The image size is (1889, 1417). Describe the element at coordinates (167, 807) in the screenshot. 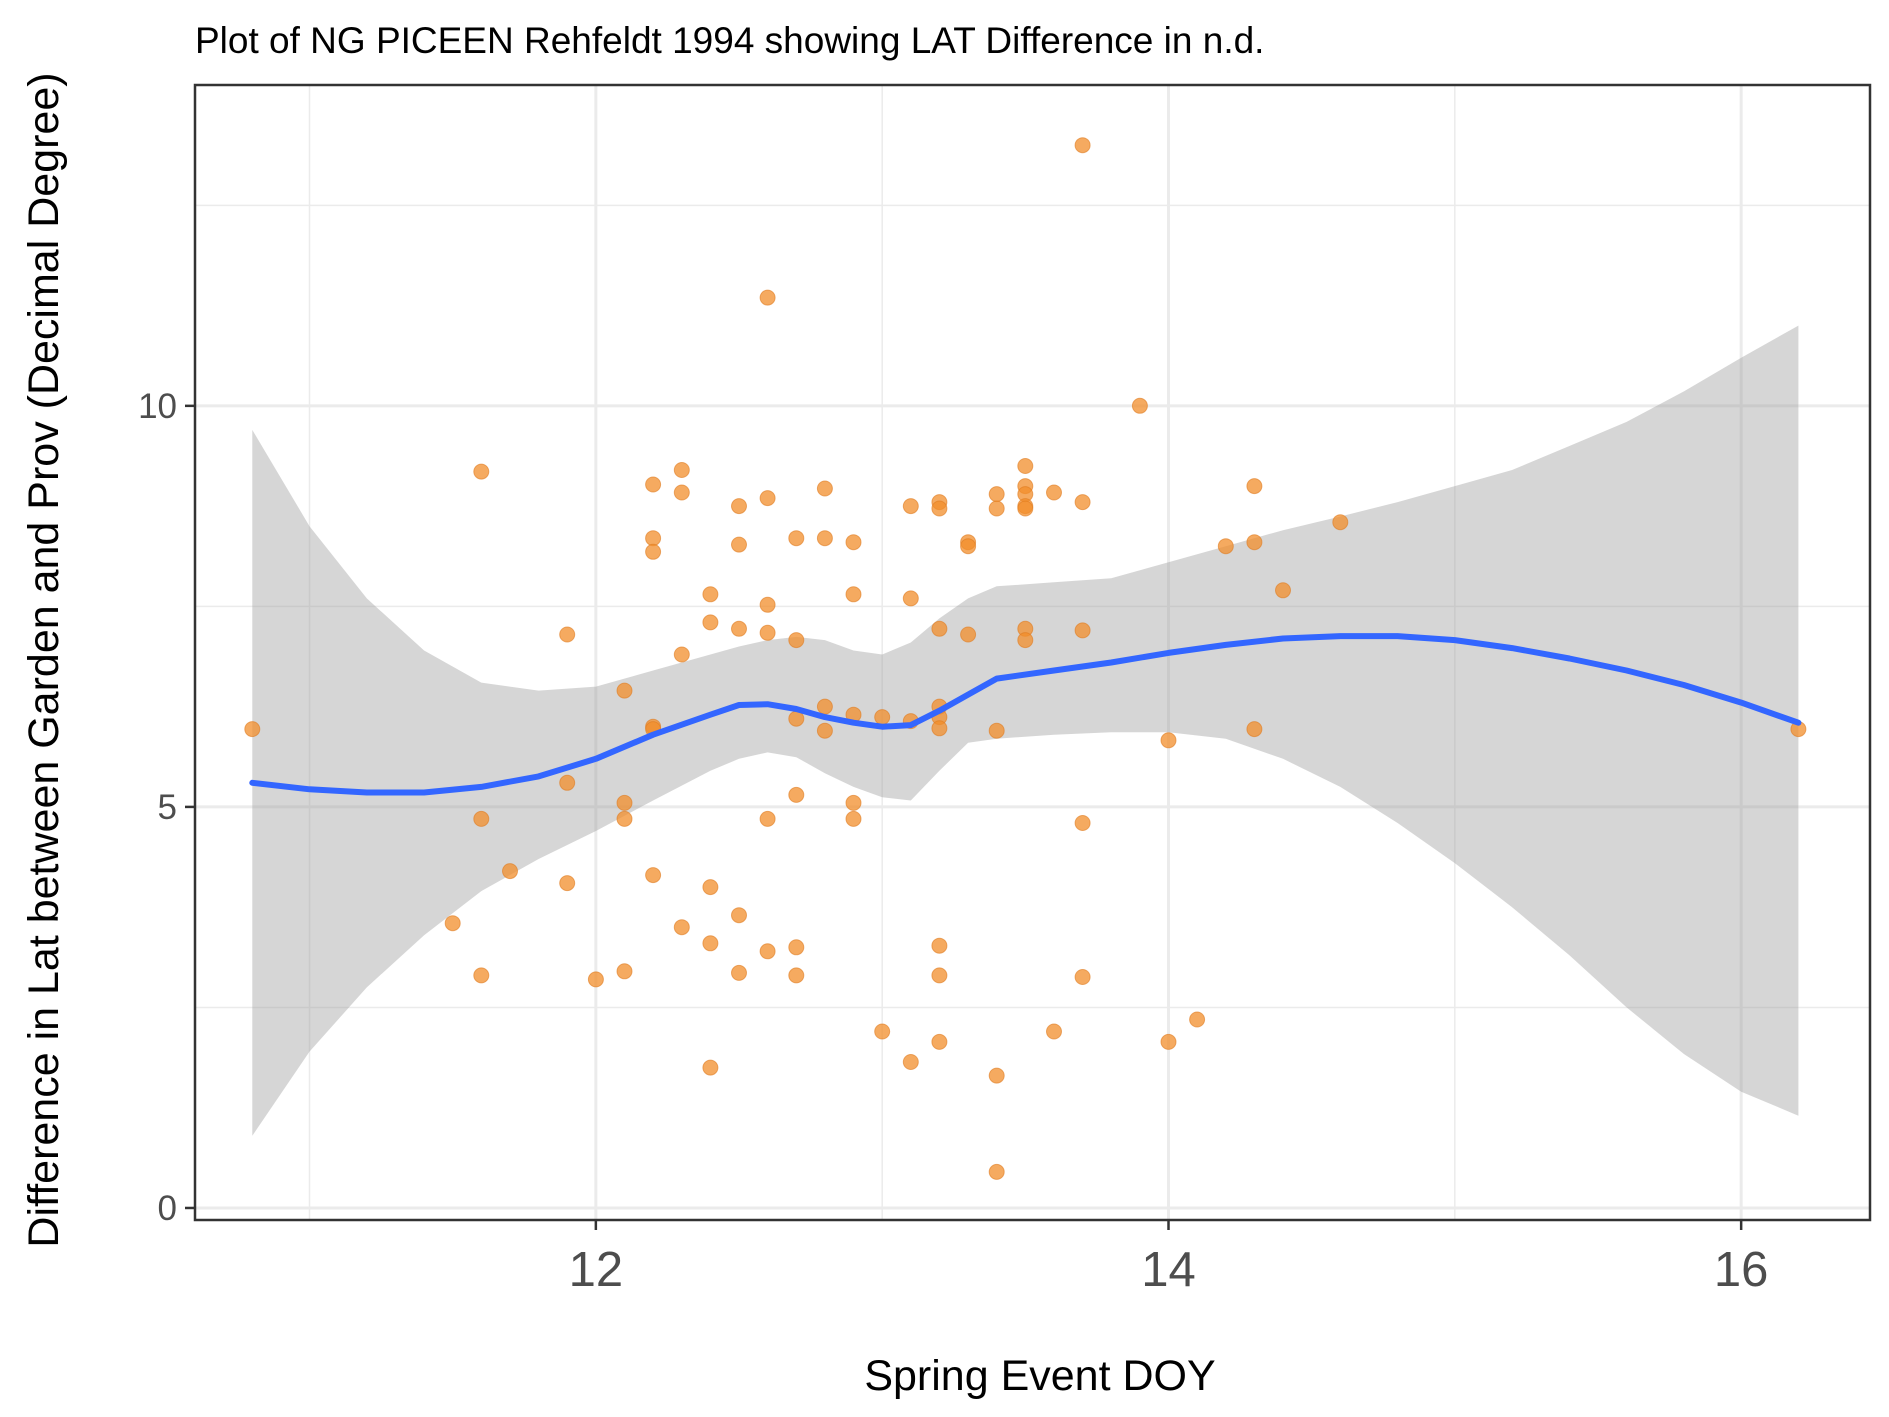

I see `y-tick-label: 5` at that location.